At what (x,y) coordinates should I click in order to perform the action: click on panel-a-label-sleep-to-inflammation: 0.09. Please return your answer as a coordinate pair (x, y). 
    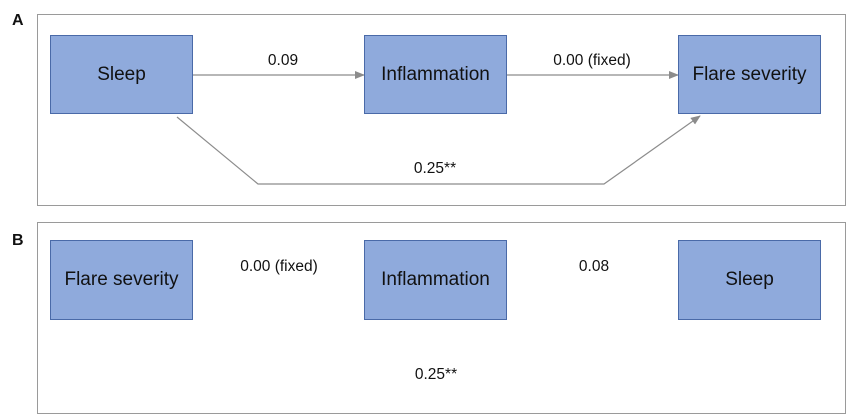
    Looking at the image, I should click on (283, 60).